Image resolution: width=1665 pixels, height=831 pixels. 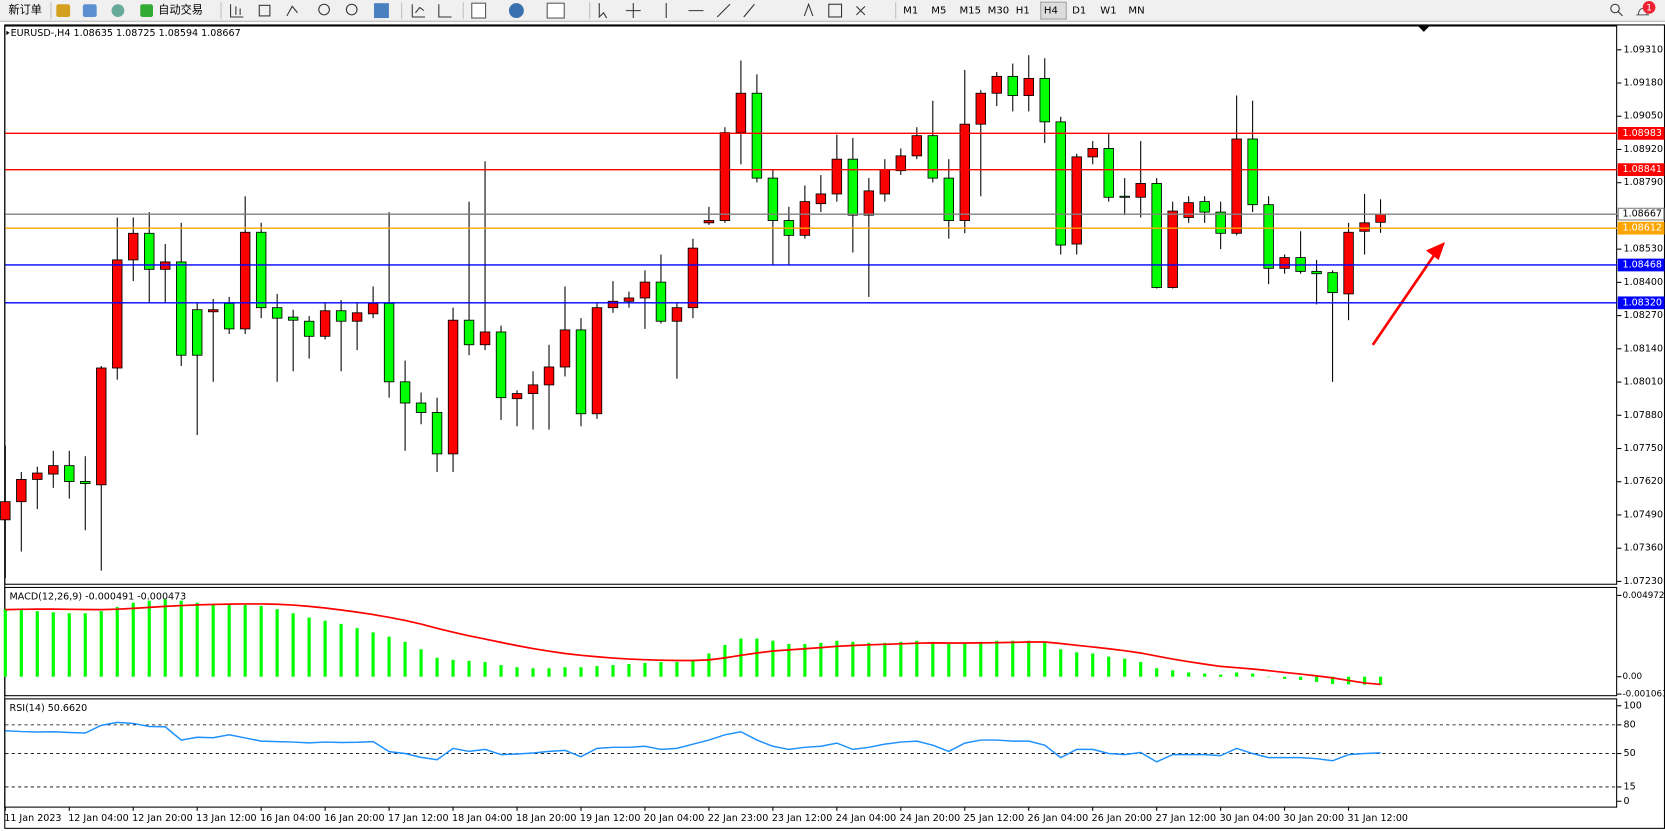 I want to click on annotation-arrow, so click(x=1408, y=293).